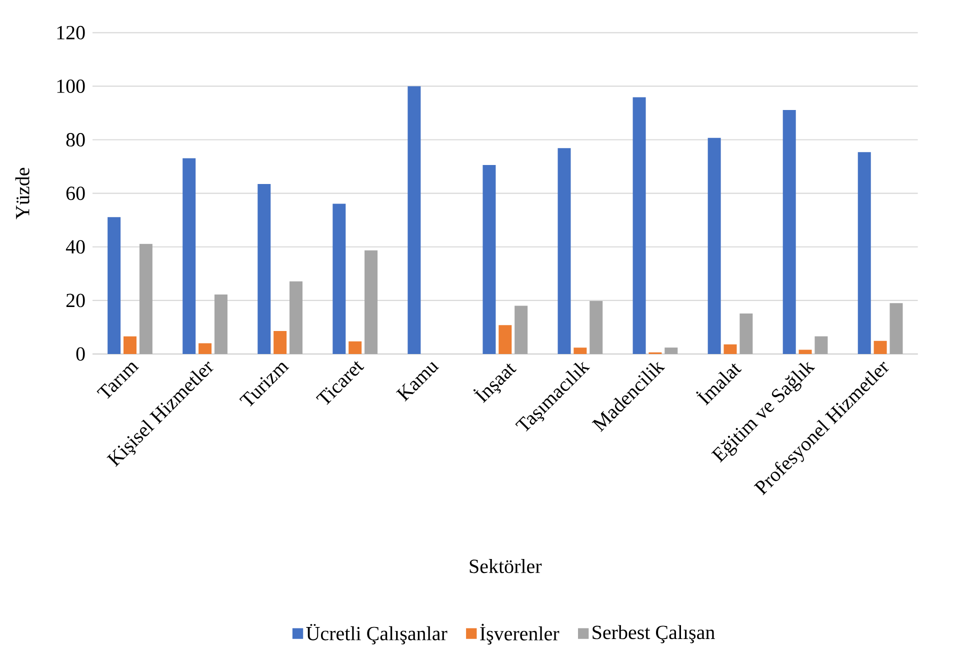 The height and width of the screenshot is (671, 975). What do you see at coordinates (506, 566) in the screenshot?
I see `x-axis-title: Sektörler` at bounding box center [506, 566].